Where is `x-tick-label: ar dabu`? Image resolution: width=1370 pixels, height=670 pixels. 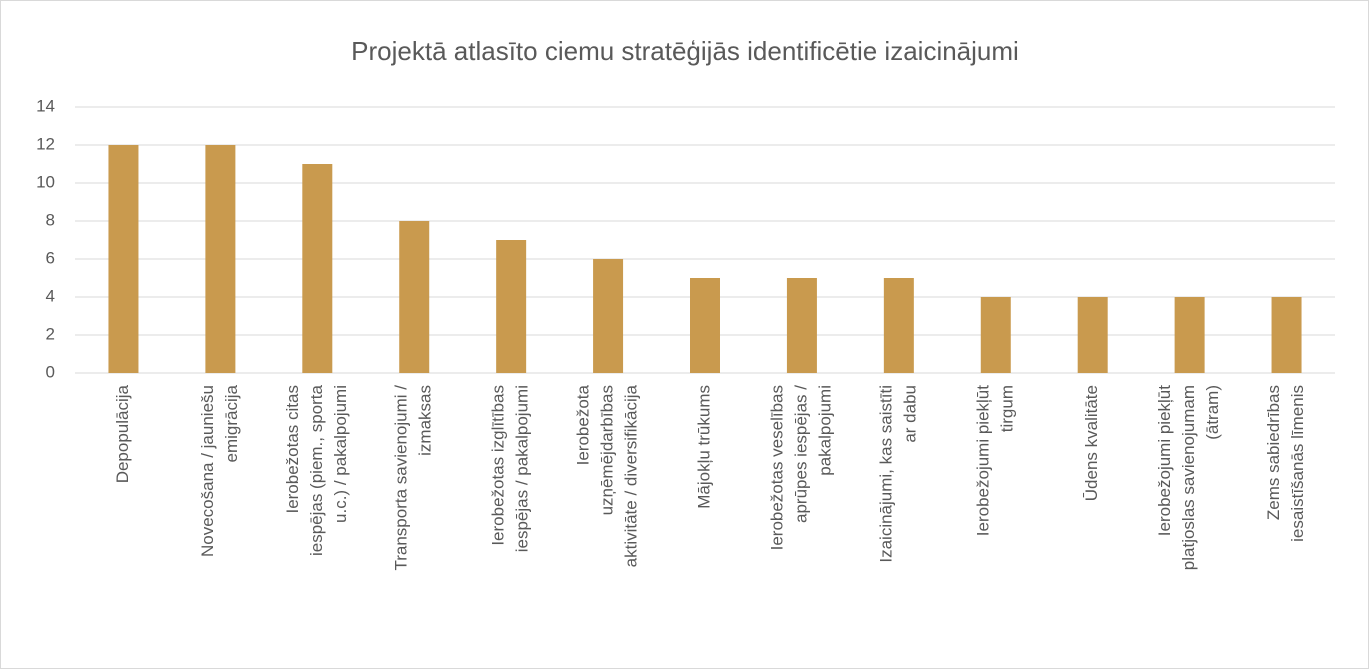
x-tick-label: ar dabu is located at coordinates (909, 414).